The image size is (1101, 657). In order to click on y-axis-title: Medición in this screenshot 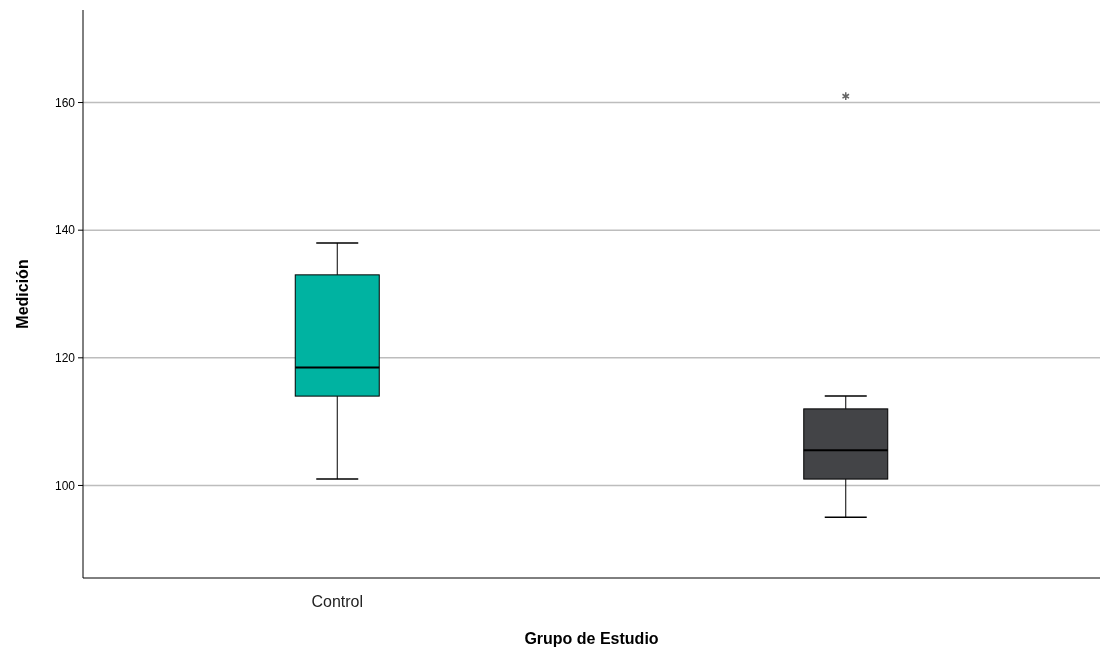, I will do `click(22, 294)`.